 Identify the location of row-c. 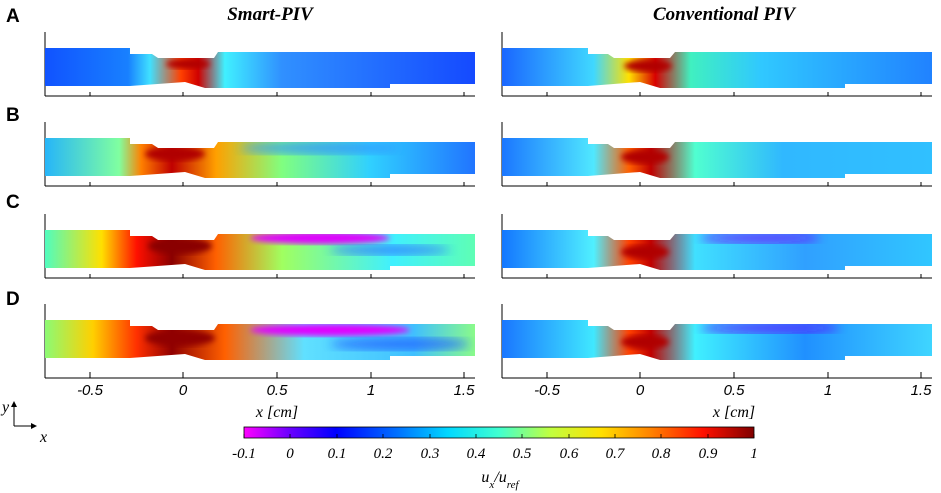
(488, 246).